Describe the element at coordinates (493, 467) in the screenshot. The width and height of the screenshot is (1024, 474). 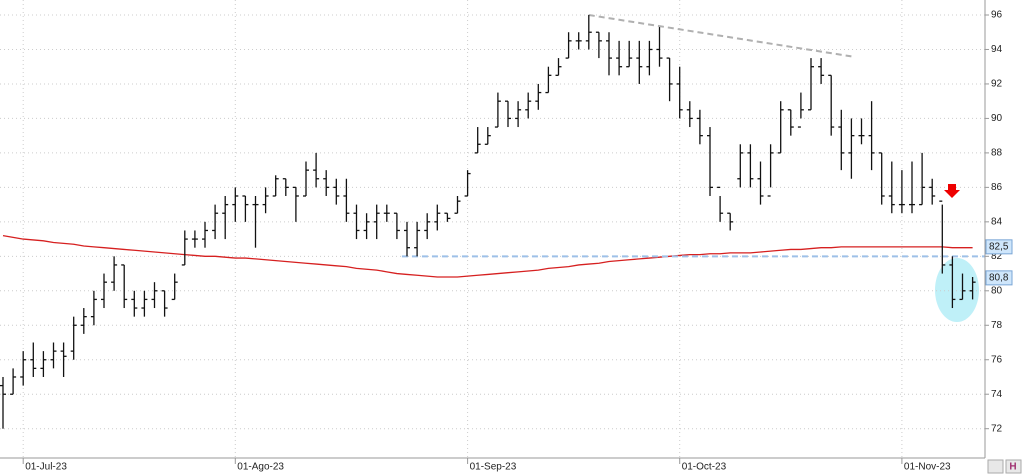
I see `x-tick-label: 01-Sep-23` at that location.